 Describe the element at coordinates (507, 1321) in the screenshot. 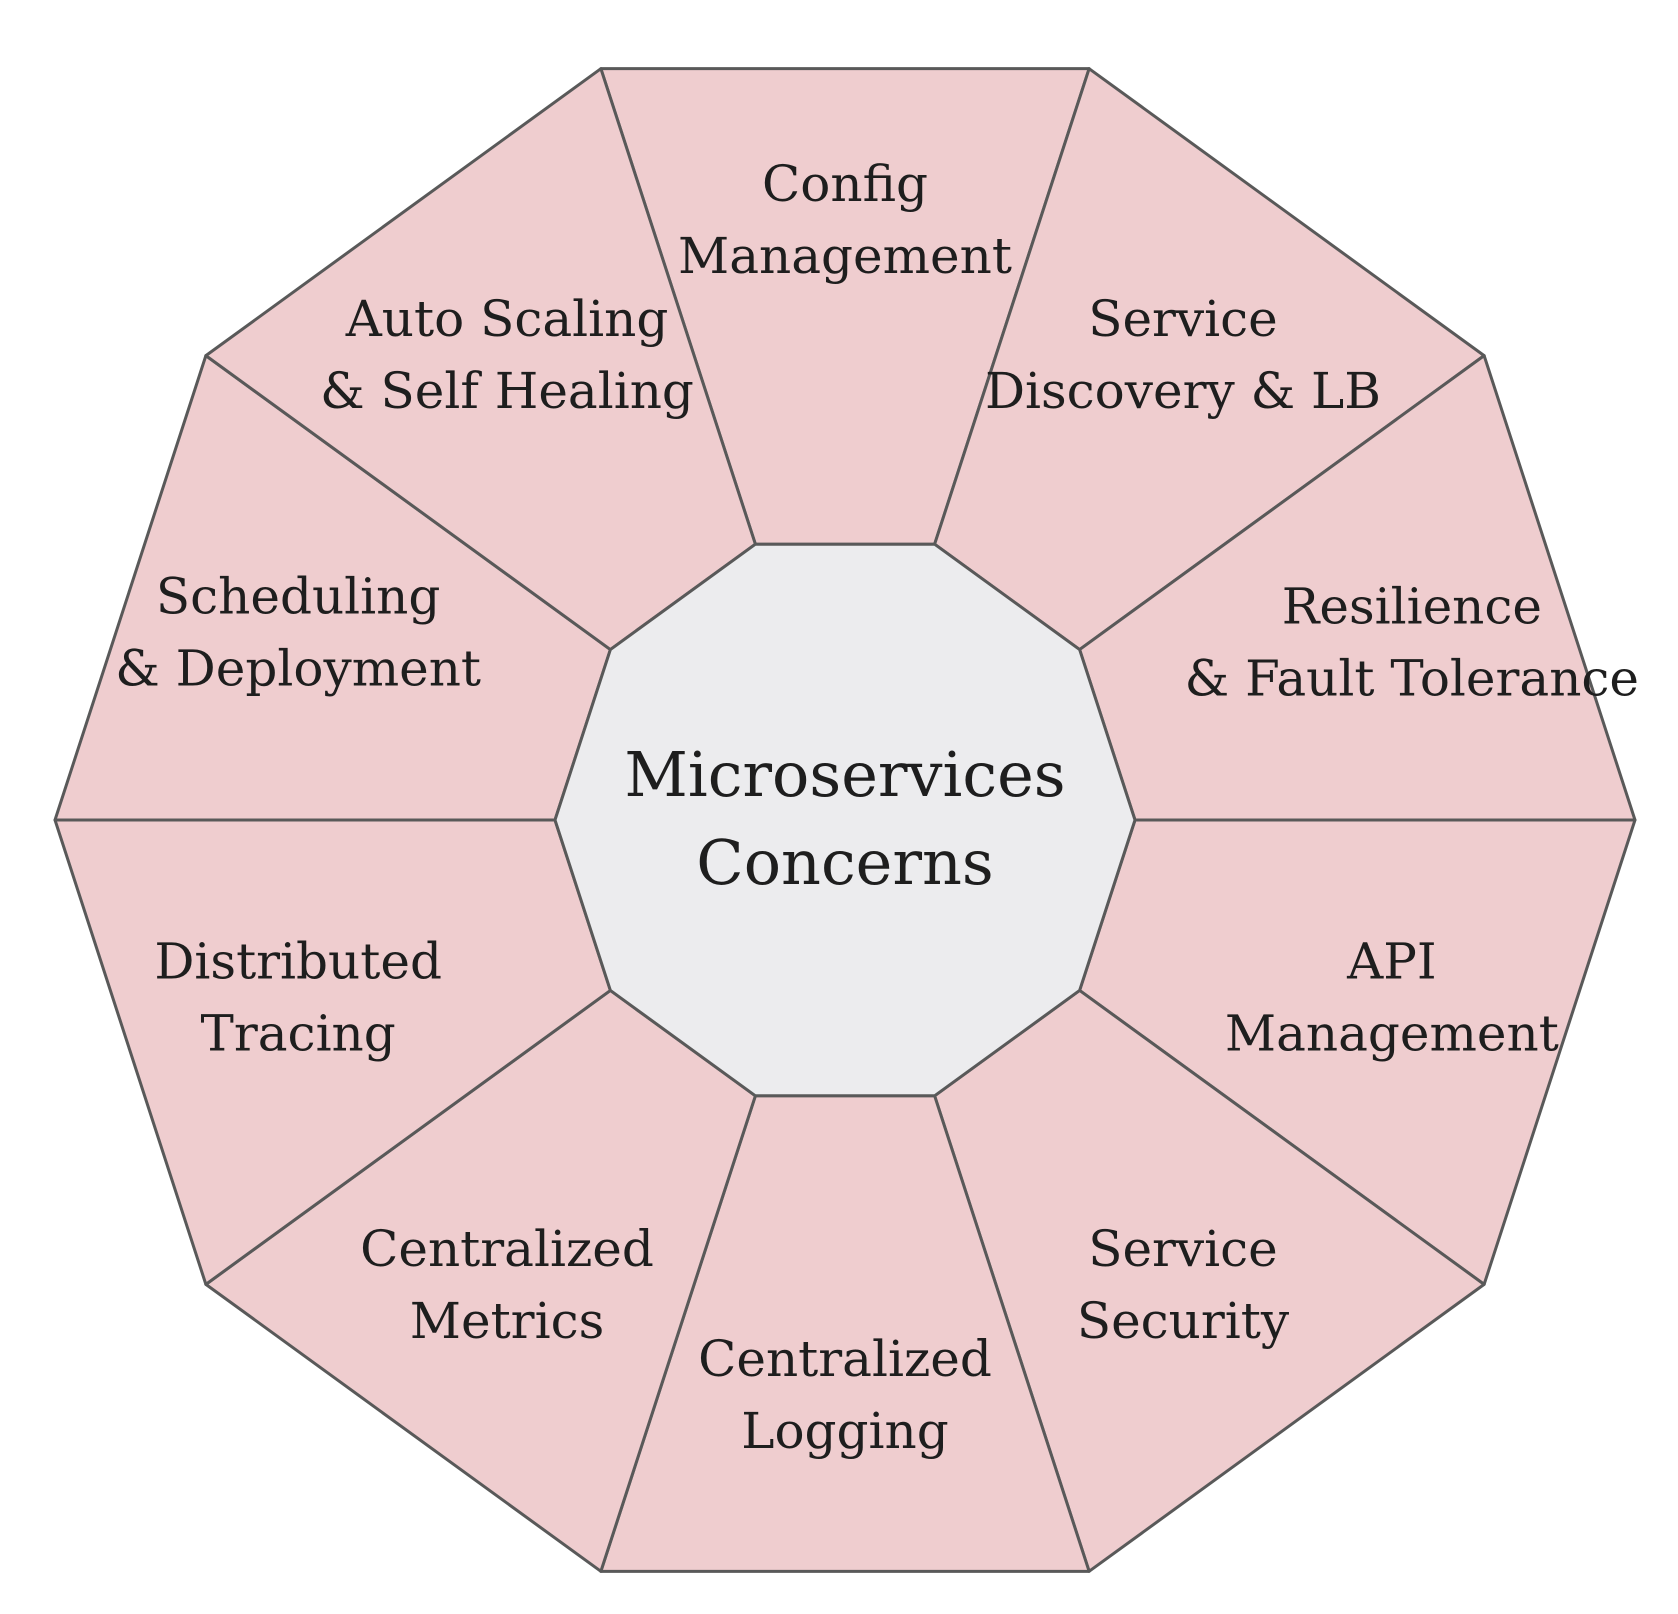

I see `segment-label-line: Metrics` at that location.